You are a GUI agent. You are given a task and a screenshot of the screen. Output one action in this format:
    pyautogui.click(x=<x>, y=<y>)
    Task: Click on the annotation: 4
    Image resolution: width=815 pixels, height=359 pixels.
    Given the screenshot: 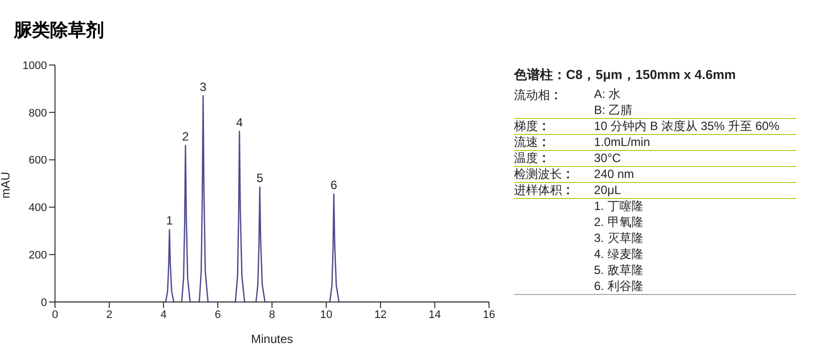 What is the action you would take?
    pyautogui.click(x=240, y=122)
    